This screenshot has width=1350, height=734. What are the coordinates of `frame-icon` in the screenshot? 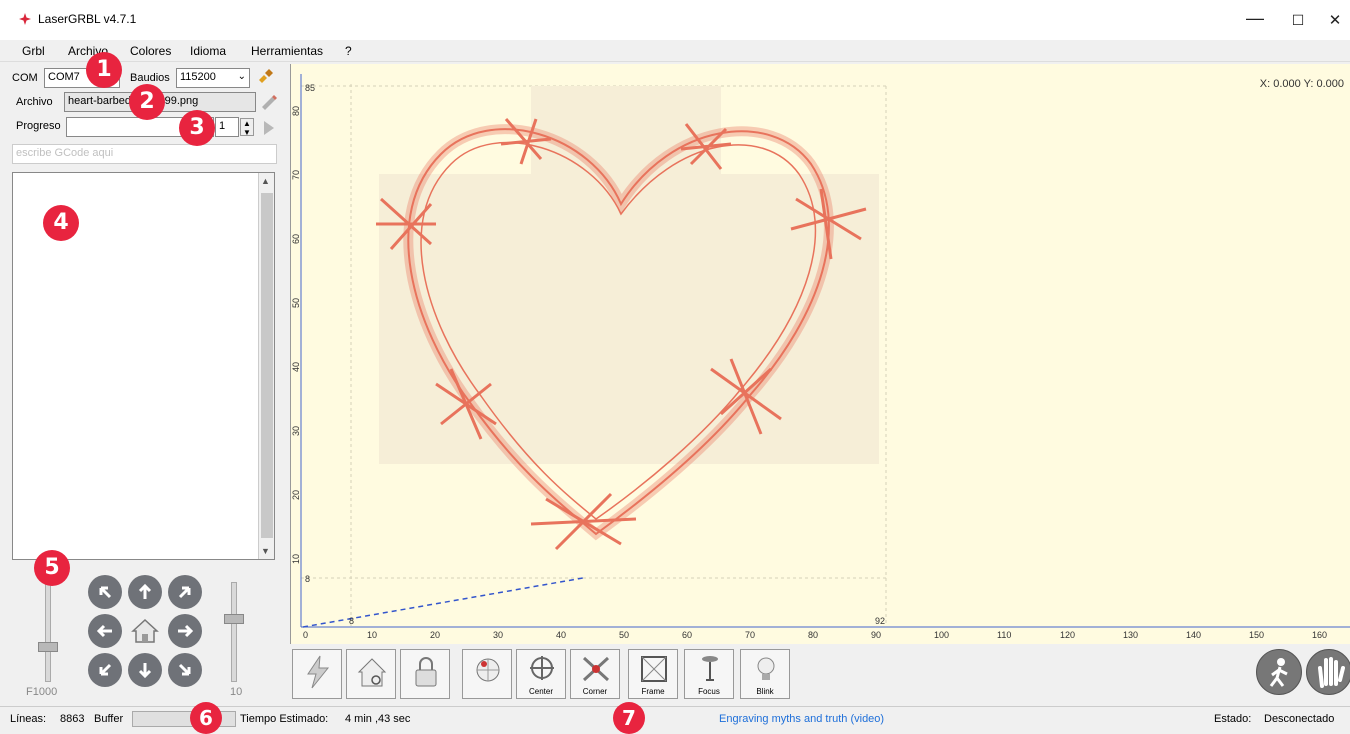 It's located at (654, 669).